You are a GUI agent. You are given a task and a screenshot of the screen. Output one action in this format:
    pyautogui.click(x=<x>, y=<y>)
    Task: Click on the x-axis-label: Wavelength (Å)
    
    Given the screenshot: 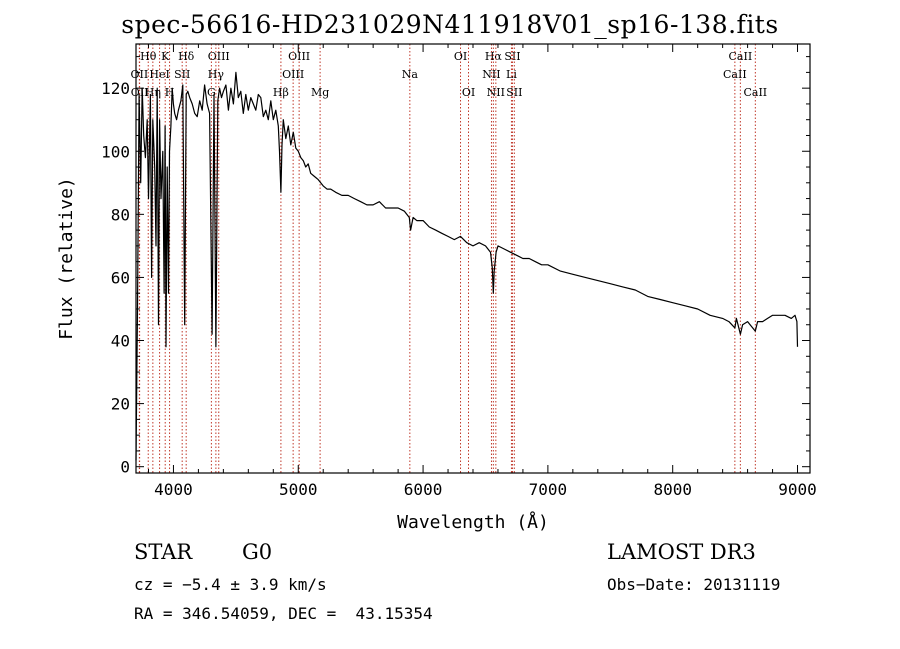 What is the action you would take?
    pyautogui.click(x=473, y=522)
    